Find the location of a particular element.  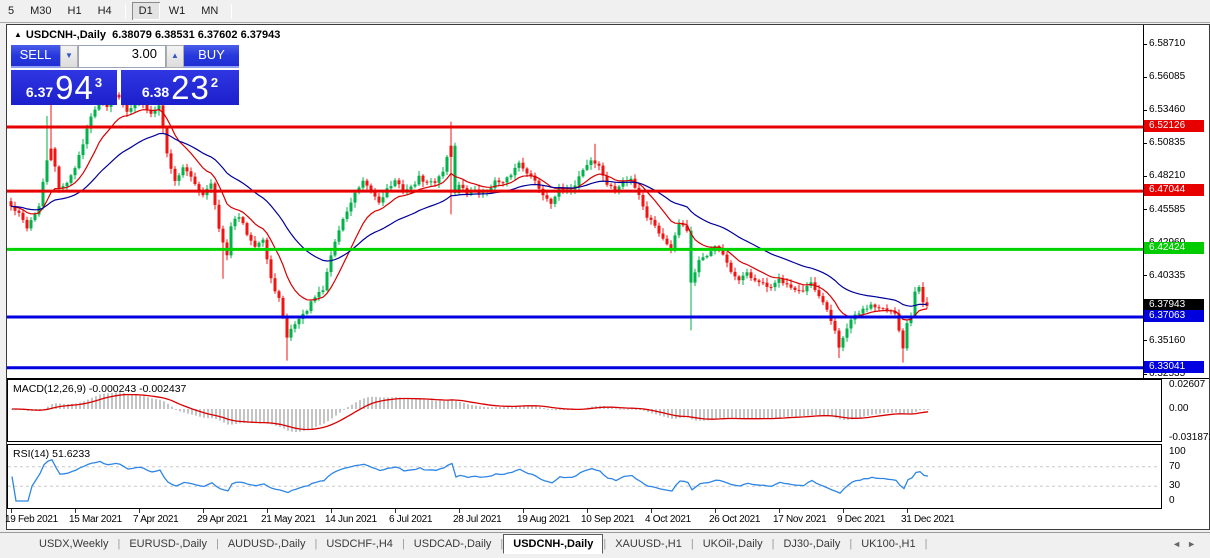

collapse-panel-icon: ▲ is located at coordinates (18, 34).